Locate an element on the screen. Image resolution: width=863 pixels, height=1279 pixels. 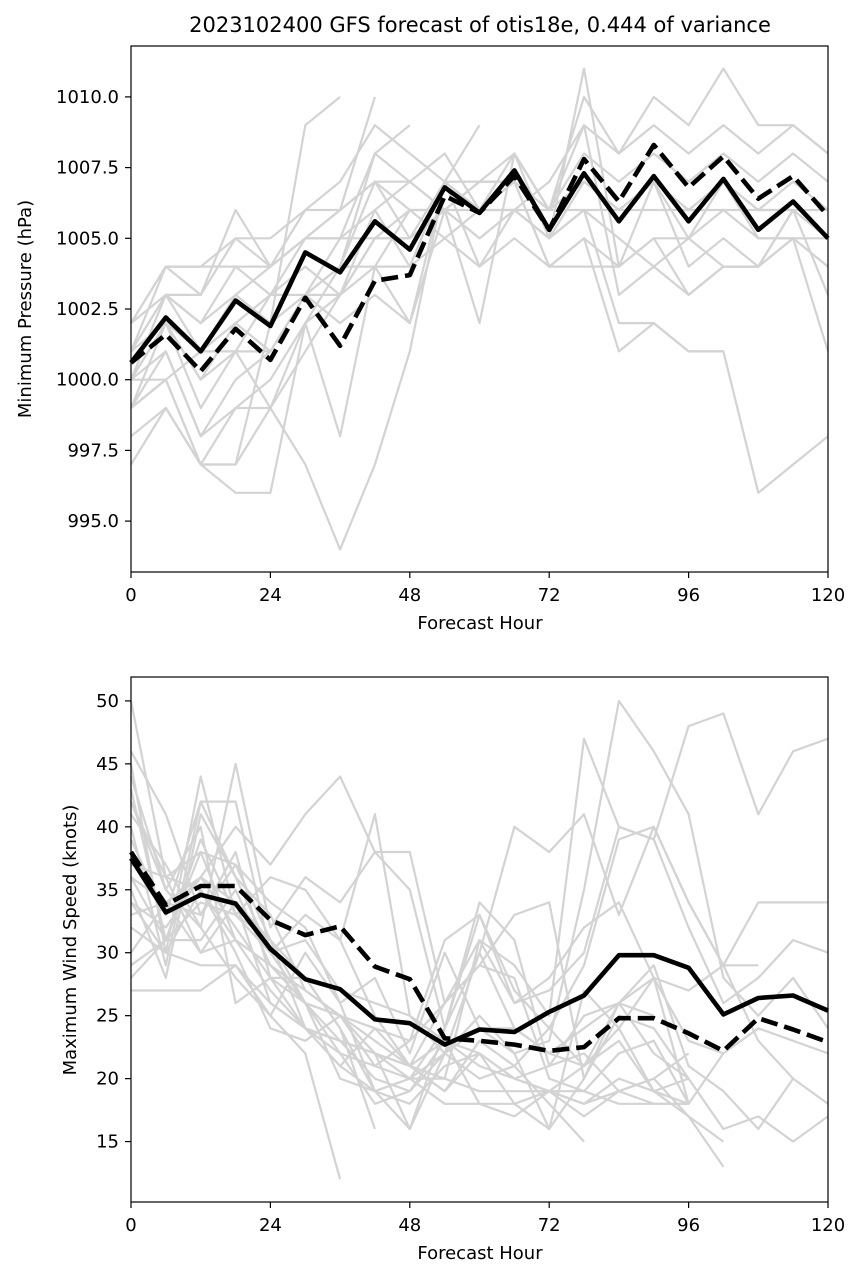
wind-x-tick-label-72: 72 is located at coordinates (549, 1225).